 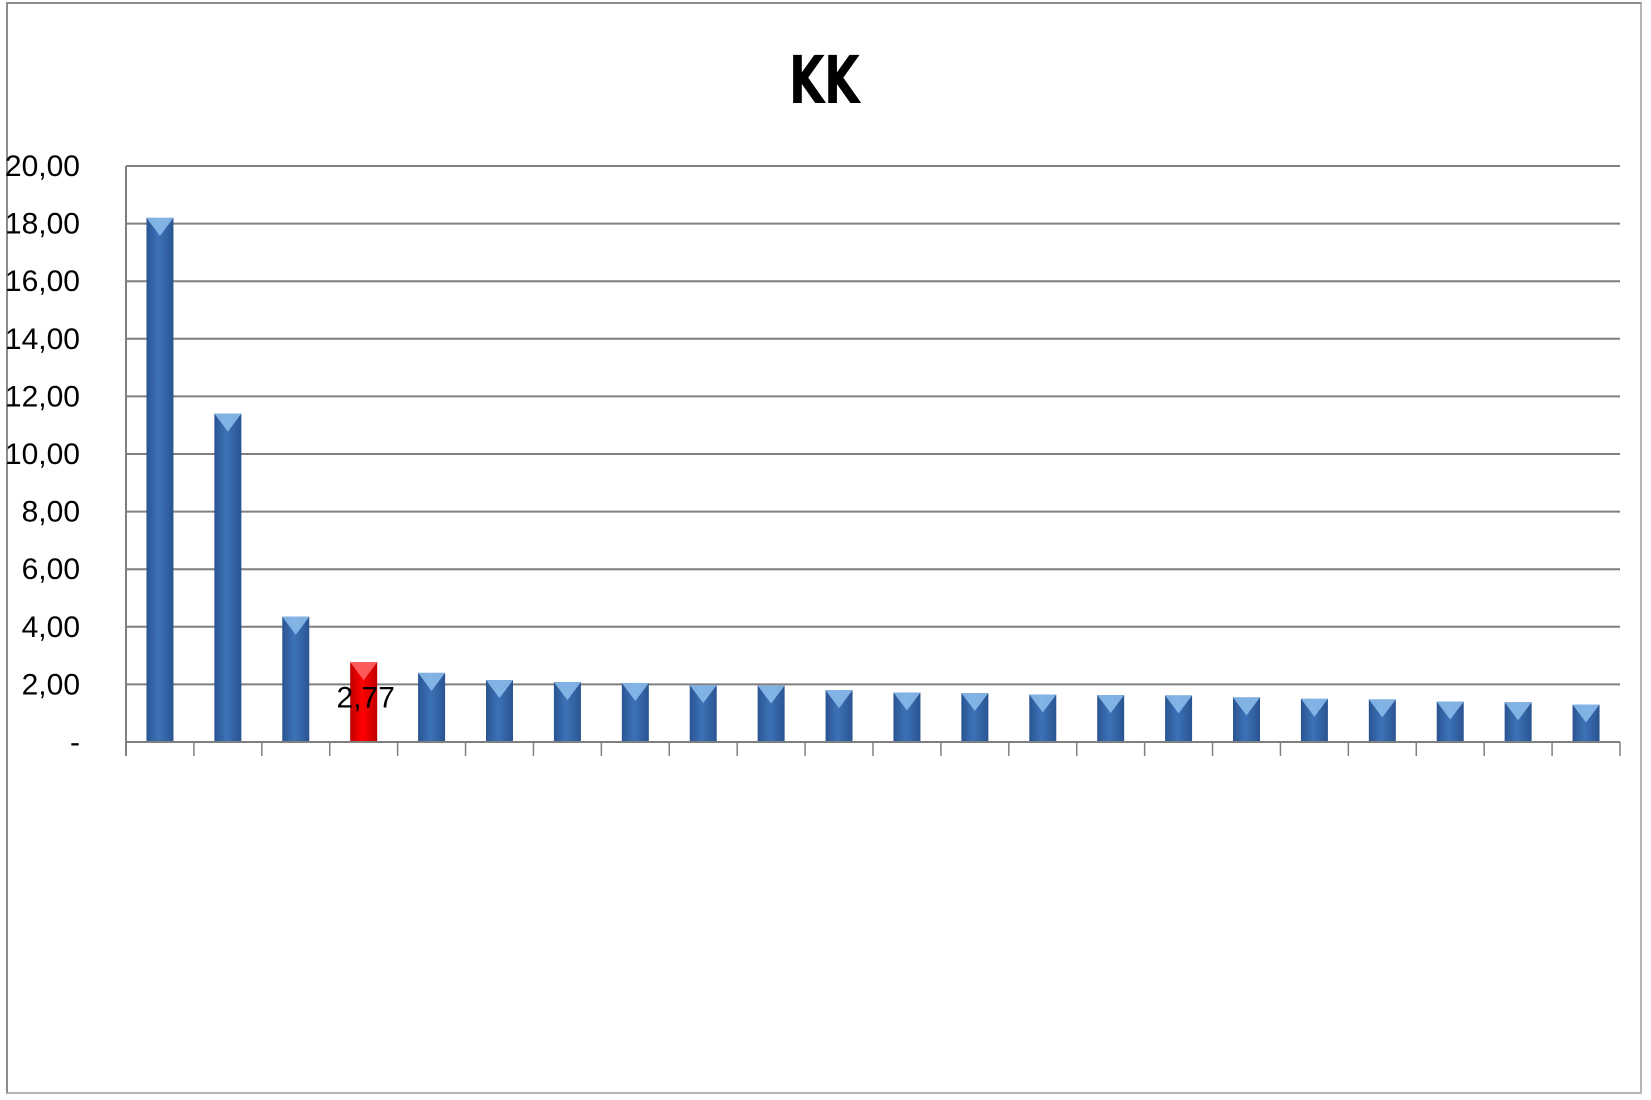 I want to click on label-layer: 2,77, so click(x=365, y=697).